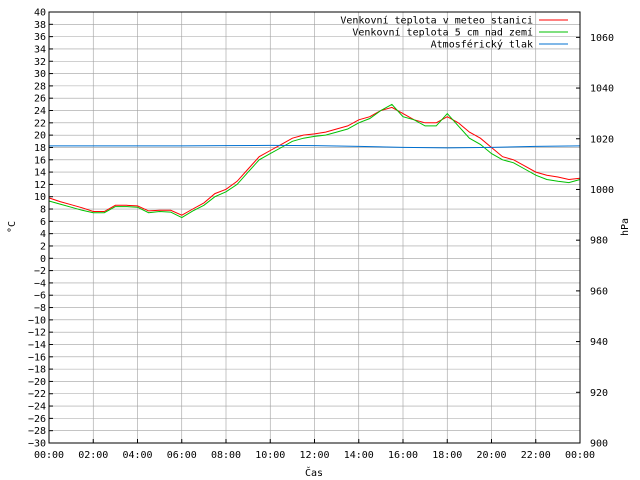  Describe the element at coordinates (43, 210) in the screenshot. I see `y-tick-label: 8` at that location.